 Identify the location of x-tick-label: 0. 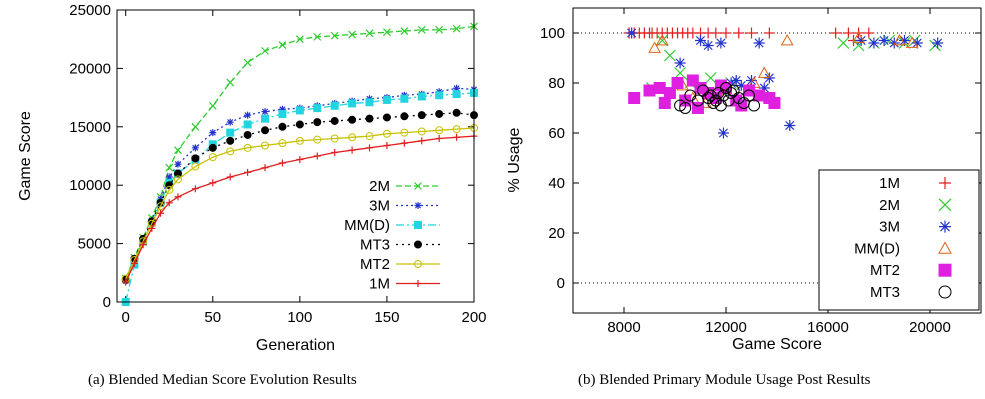
(126, 317).